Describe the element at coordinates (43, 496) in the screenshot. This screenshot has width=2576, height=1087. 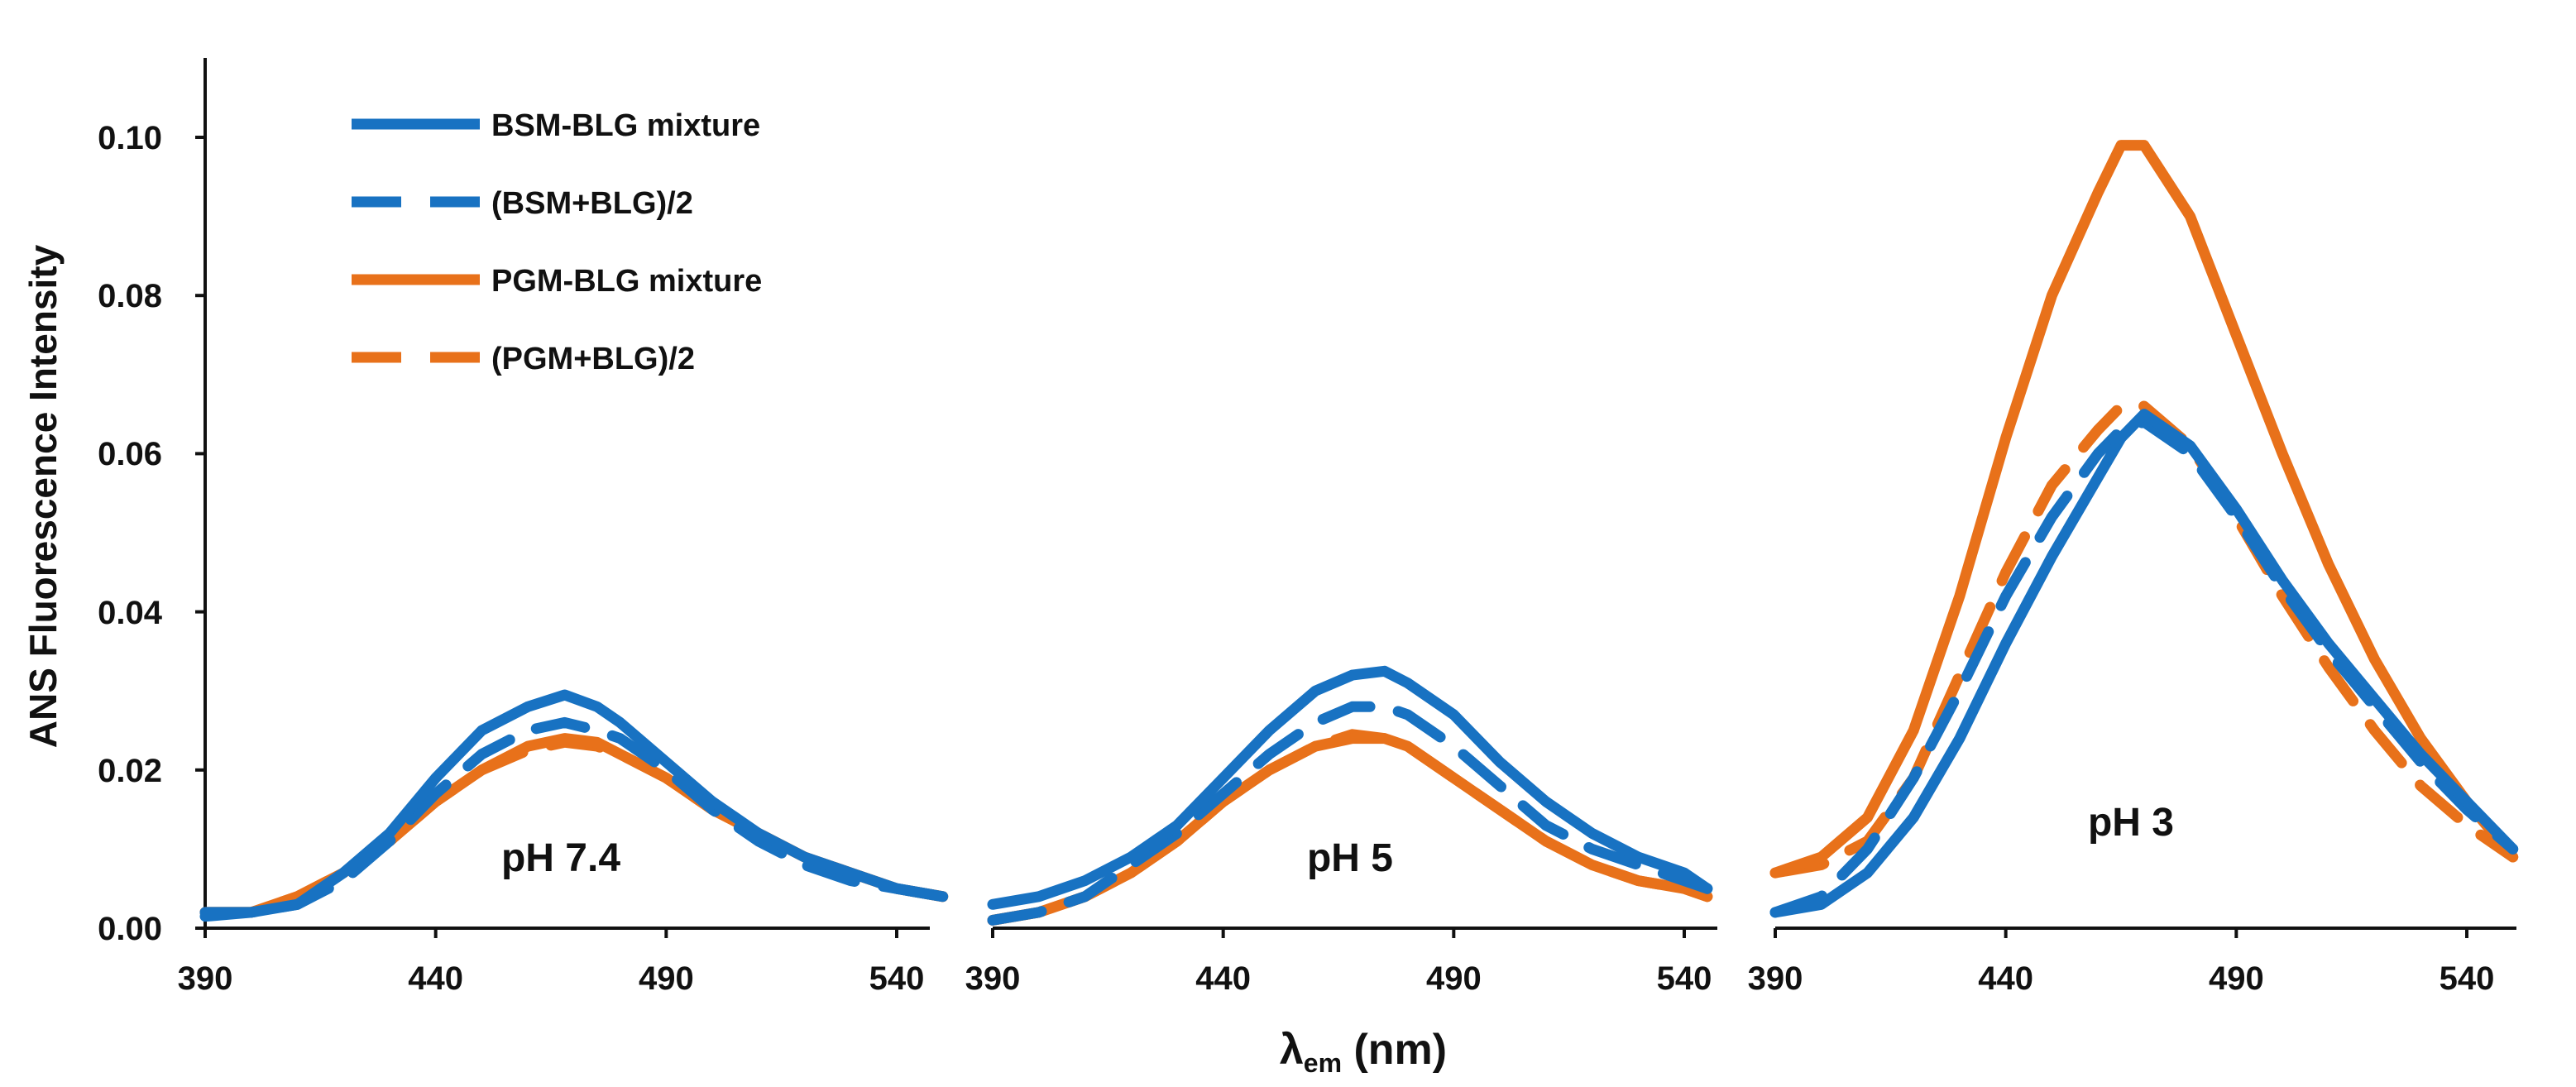
I see `y-axis-title: ANS Fluorescence Intensity` at that location.